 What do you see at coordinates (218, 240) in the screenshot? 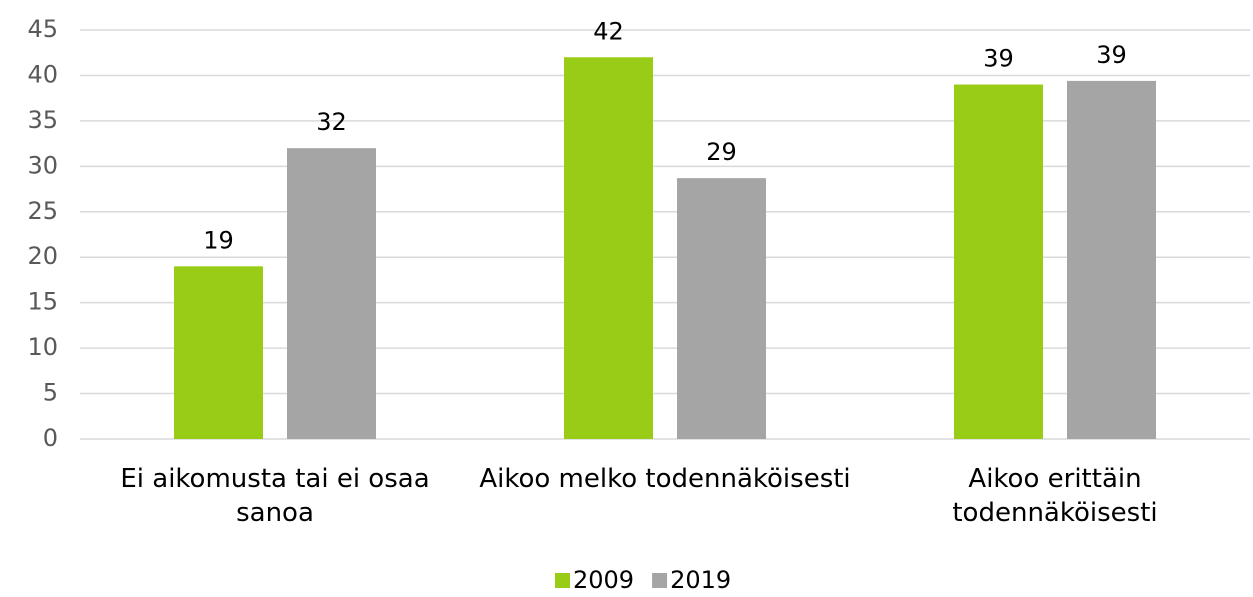
I see `data-label: 19` at bounding box center [218, 240].